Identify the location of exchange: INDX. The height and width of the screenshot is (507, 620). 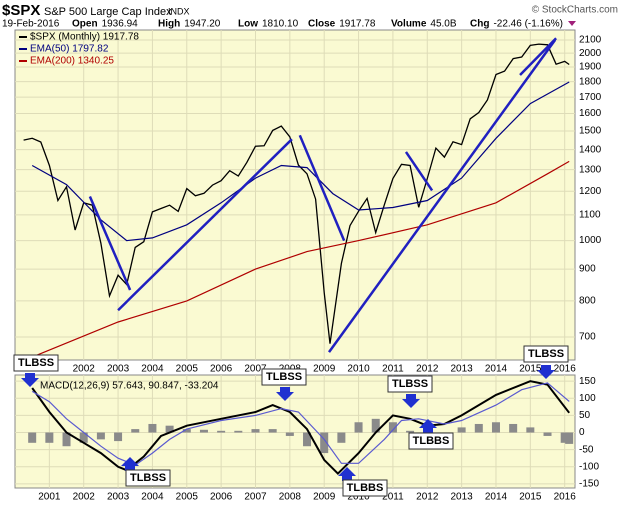
(179, 11).